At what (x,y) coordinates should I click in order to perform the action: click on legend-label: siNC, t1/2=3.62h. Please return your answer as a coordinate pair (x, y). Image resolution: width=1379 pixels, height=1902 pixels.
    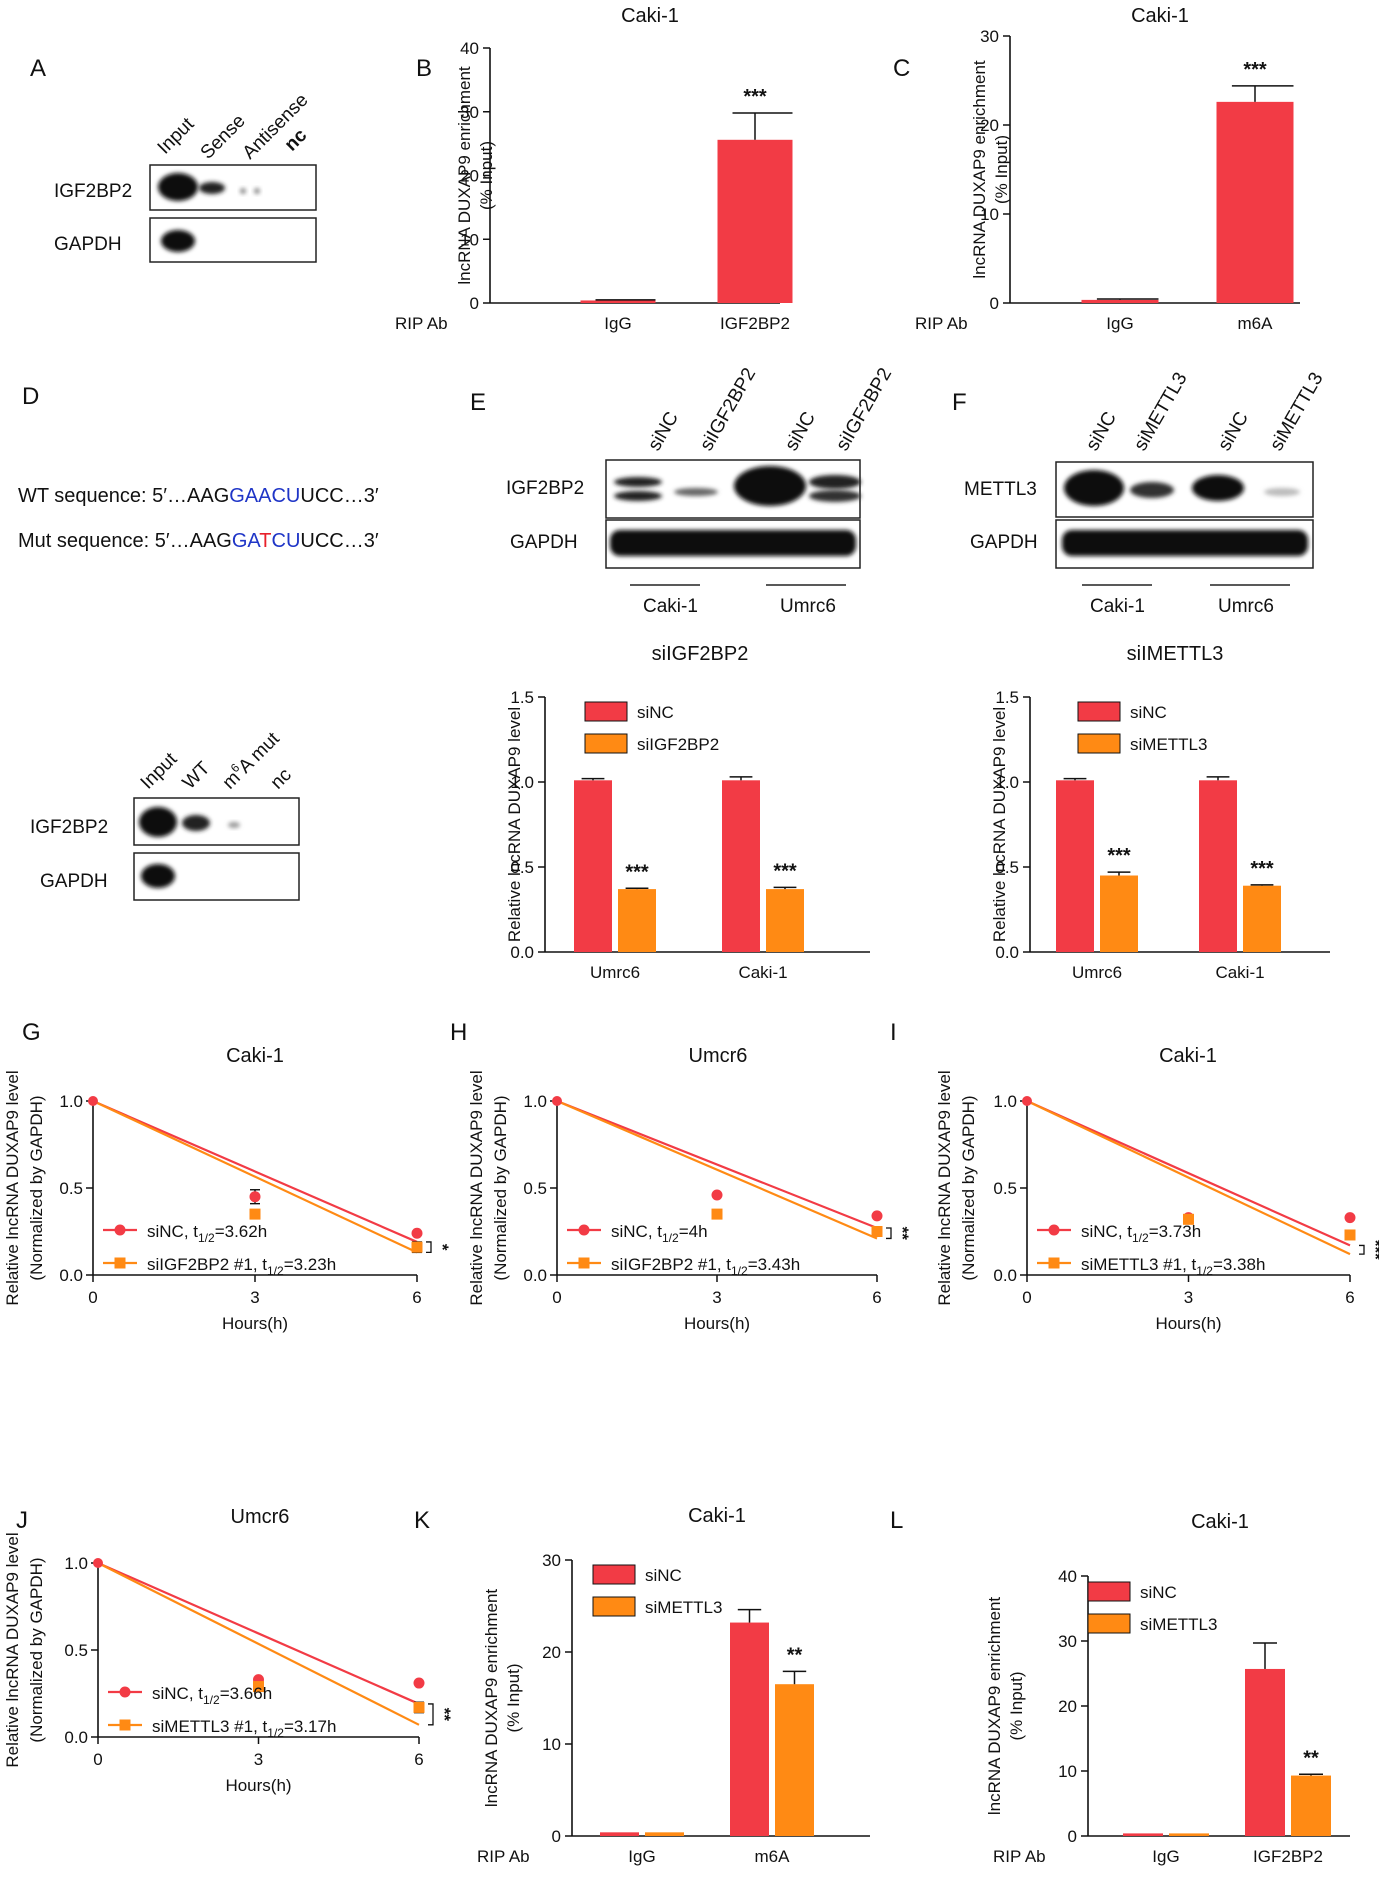
    Looking at the image, I should click on (207, 1233).